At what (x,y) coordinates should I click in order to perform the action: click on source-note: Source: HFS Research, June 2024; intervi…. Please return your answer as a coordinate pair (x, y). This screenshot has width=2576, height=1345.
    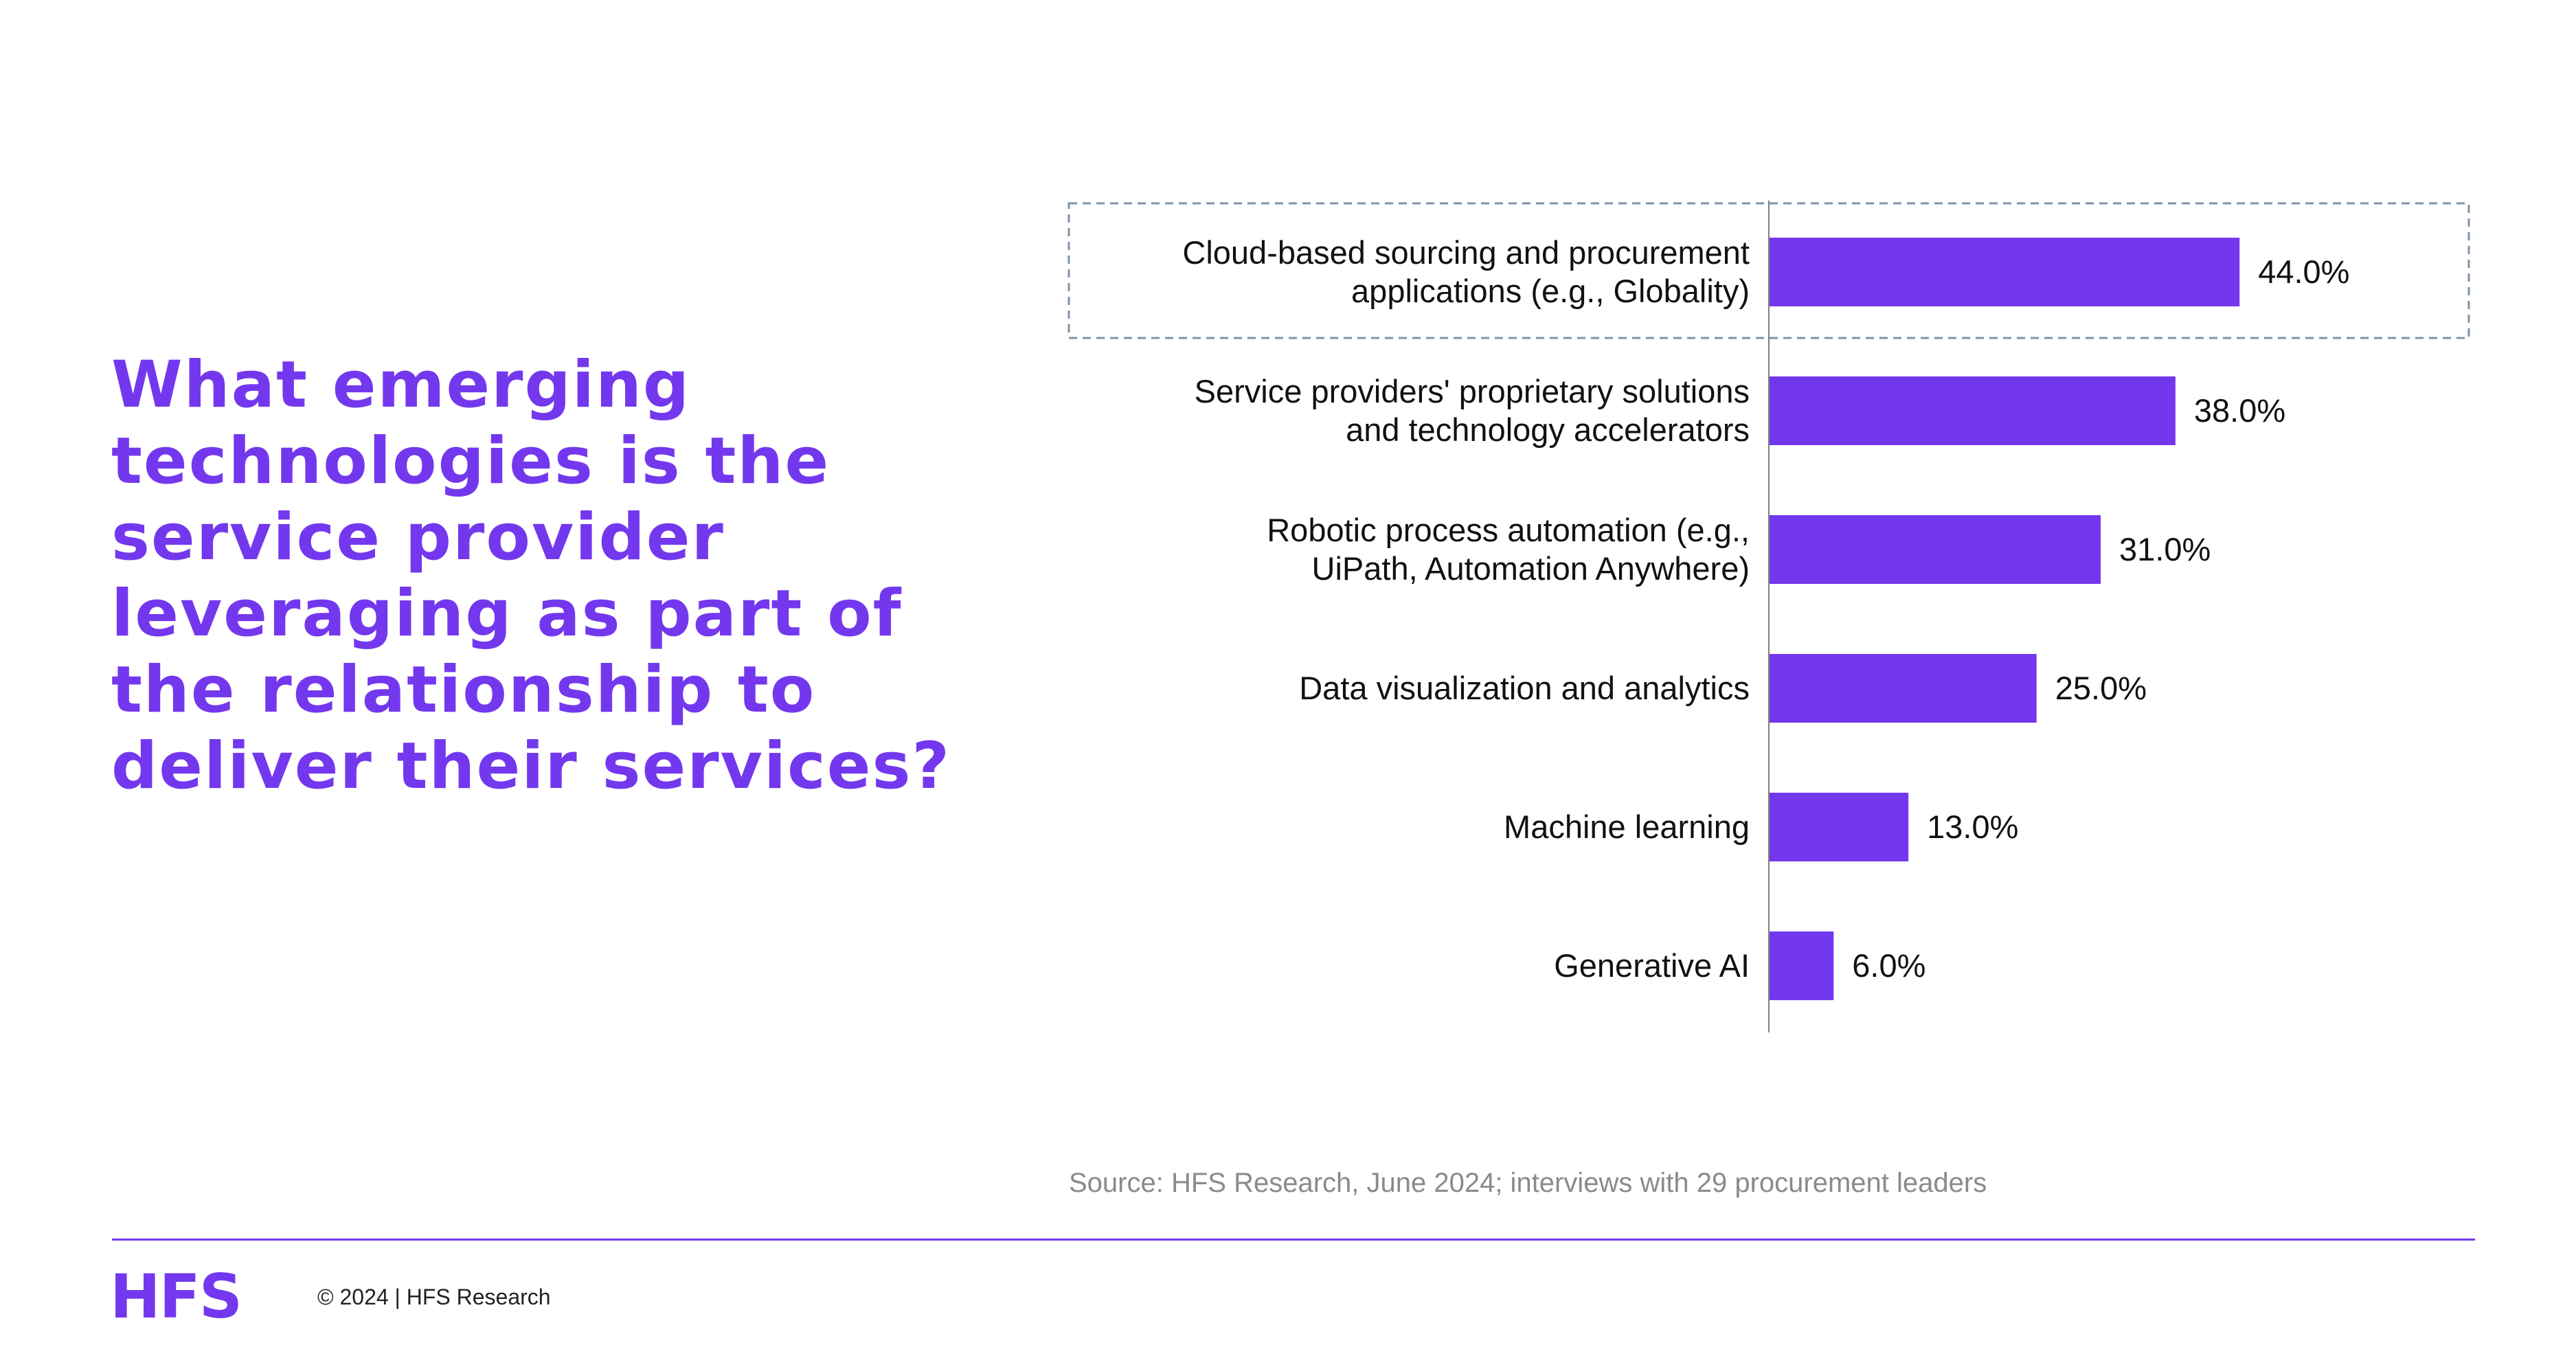
    Looking at the image, I should click on (1528, 1183).